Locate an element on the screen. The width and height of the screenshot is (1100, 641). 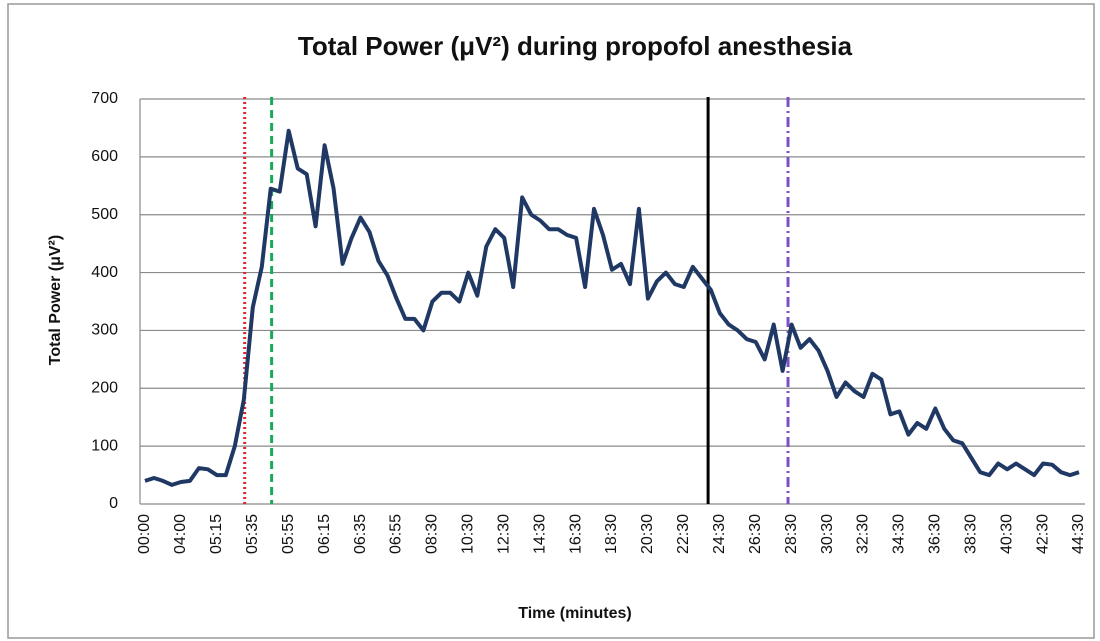
x-tick-label: 26:30 is located at coordinates (755, 534).